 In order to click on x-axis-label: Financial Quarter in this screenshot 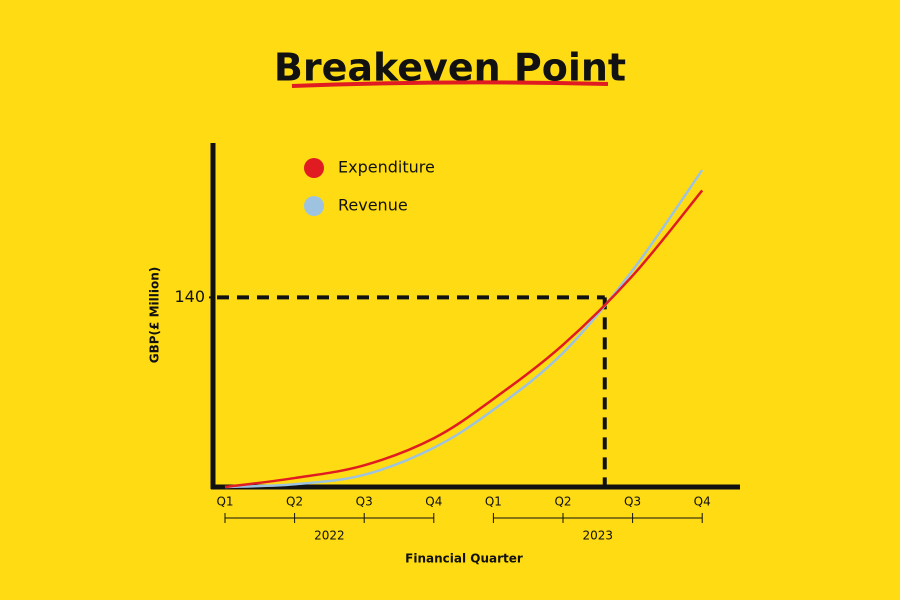, I will do `click(464, 559)`.